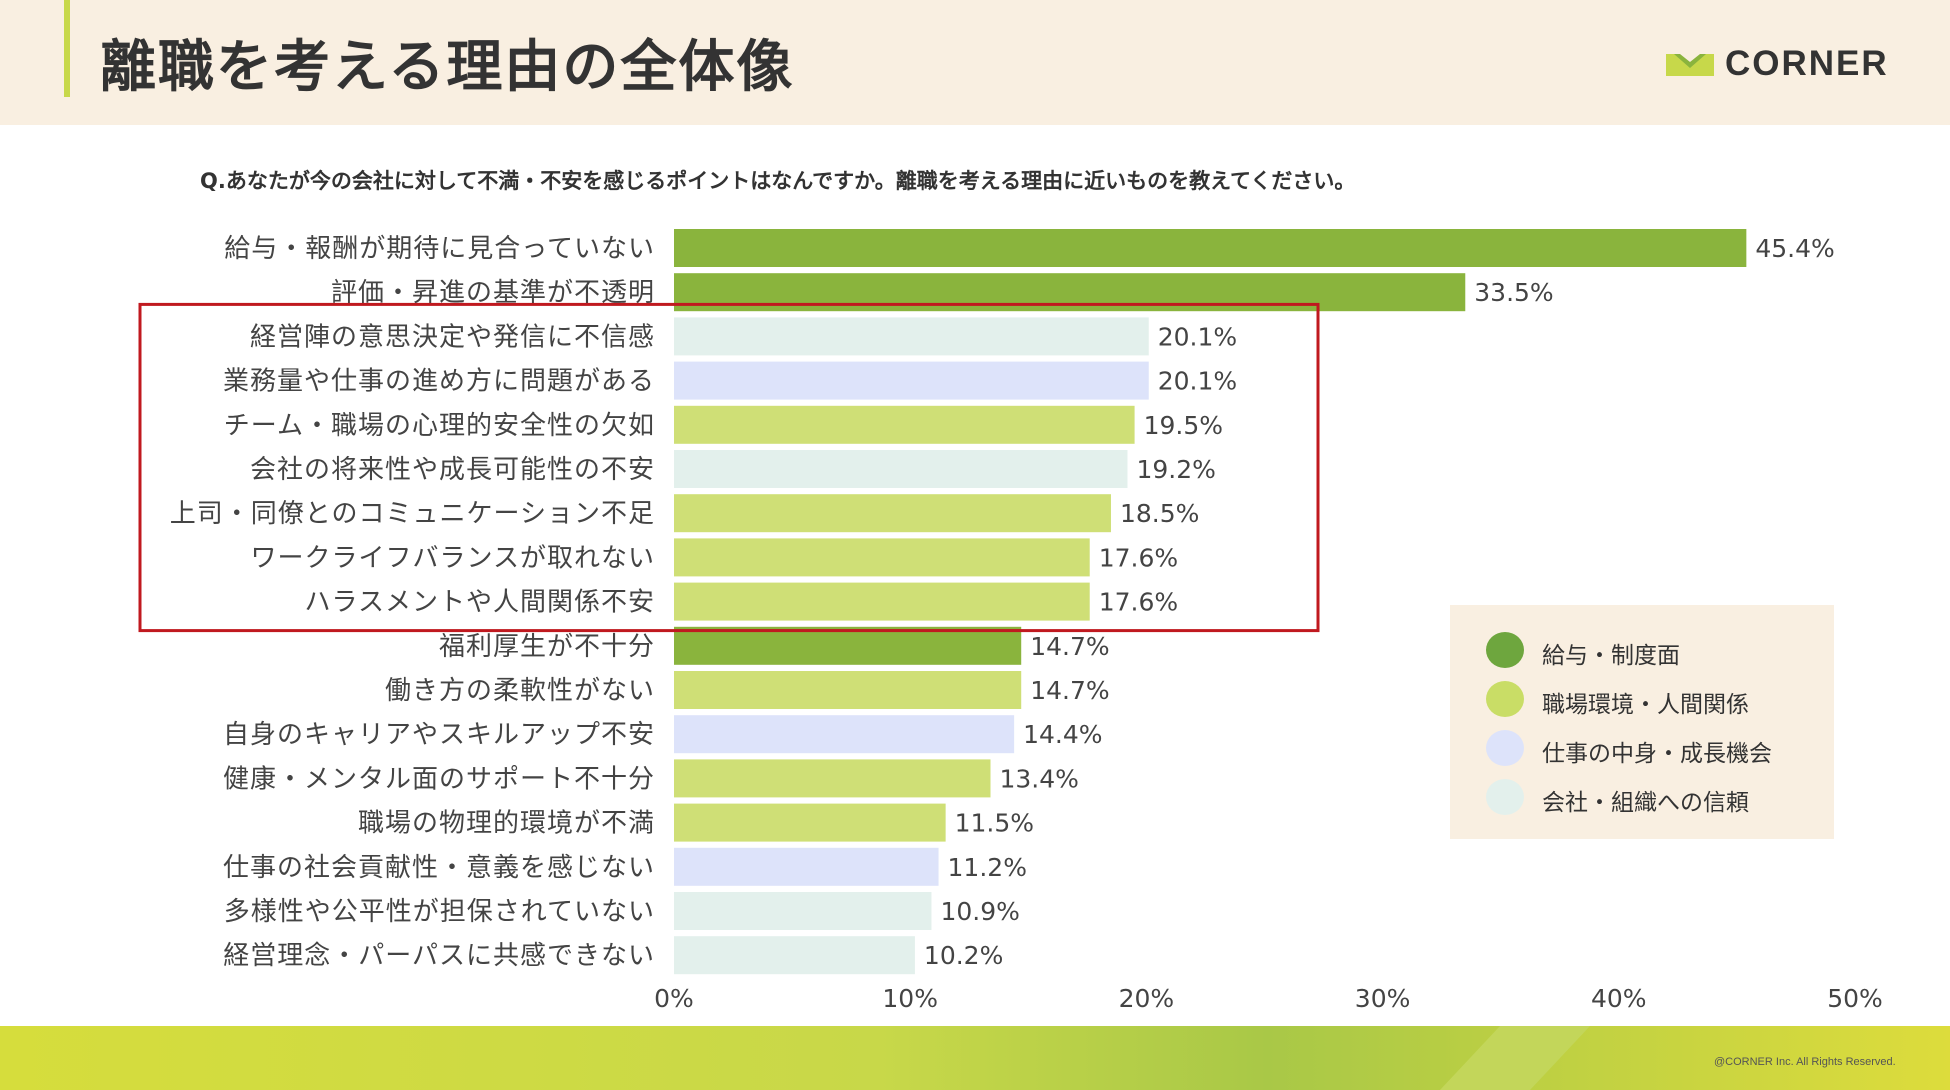 The width and height of the screenshot is (1950, 1090). What do you see at coordinates (1611, 656) in the screenshot?
I see `legend-label-salary: 給与・制度面` at bounding box center [1611, 656].